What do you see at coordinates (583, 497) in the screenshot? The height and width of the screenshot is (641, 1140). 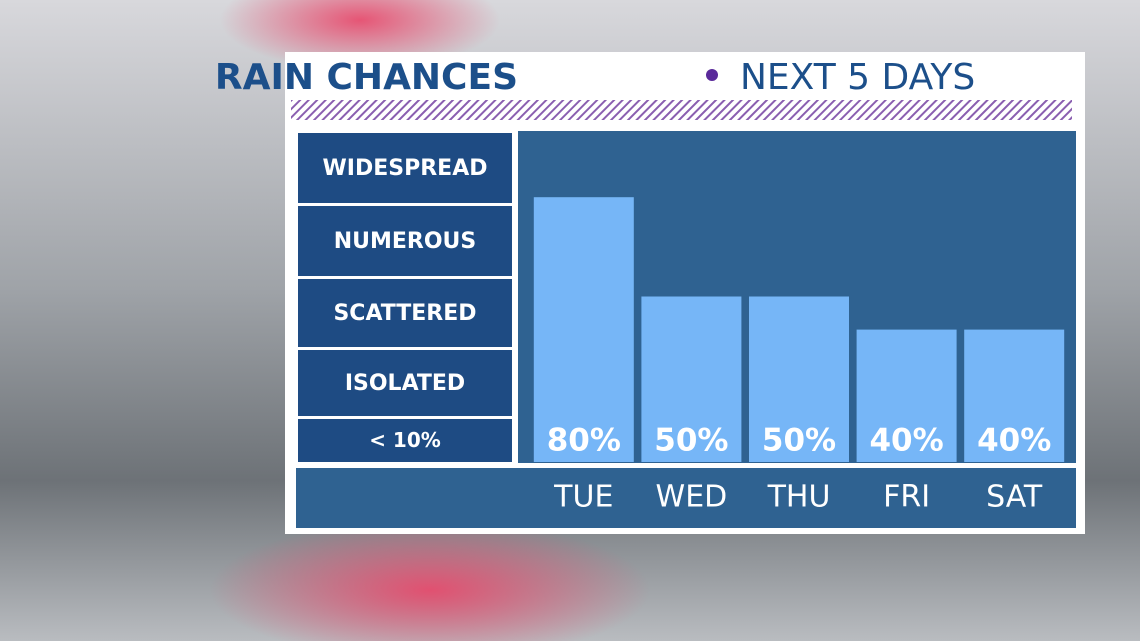 I see `x-tick-label: TUE` at bounding box center [583, 497].